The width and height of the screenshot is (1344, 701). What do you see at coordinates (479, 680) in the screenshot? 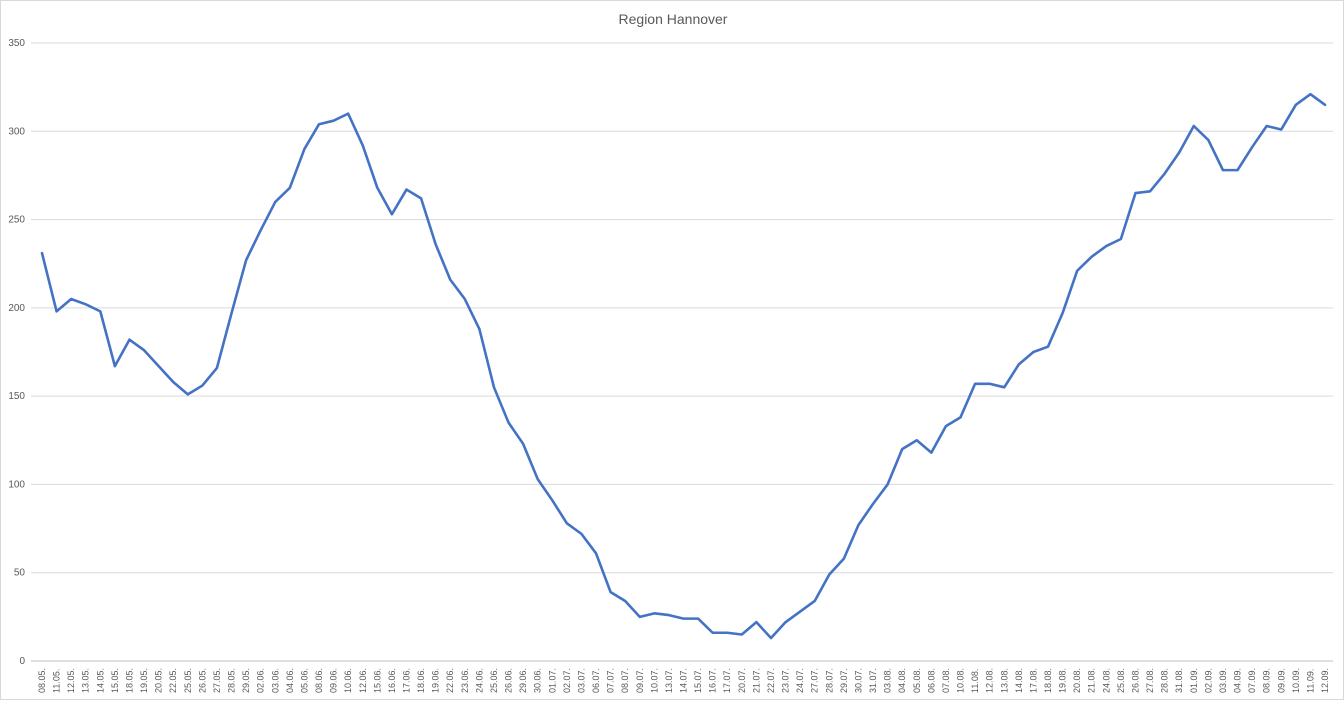
I see `x-tick-label: 24.06.` at bounding box center [479, 680].